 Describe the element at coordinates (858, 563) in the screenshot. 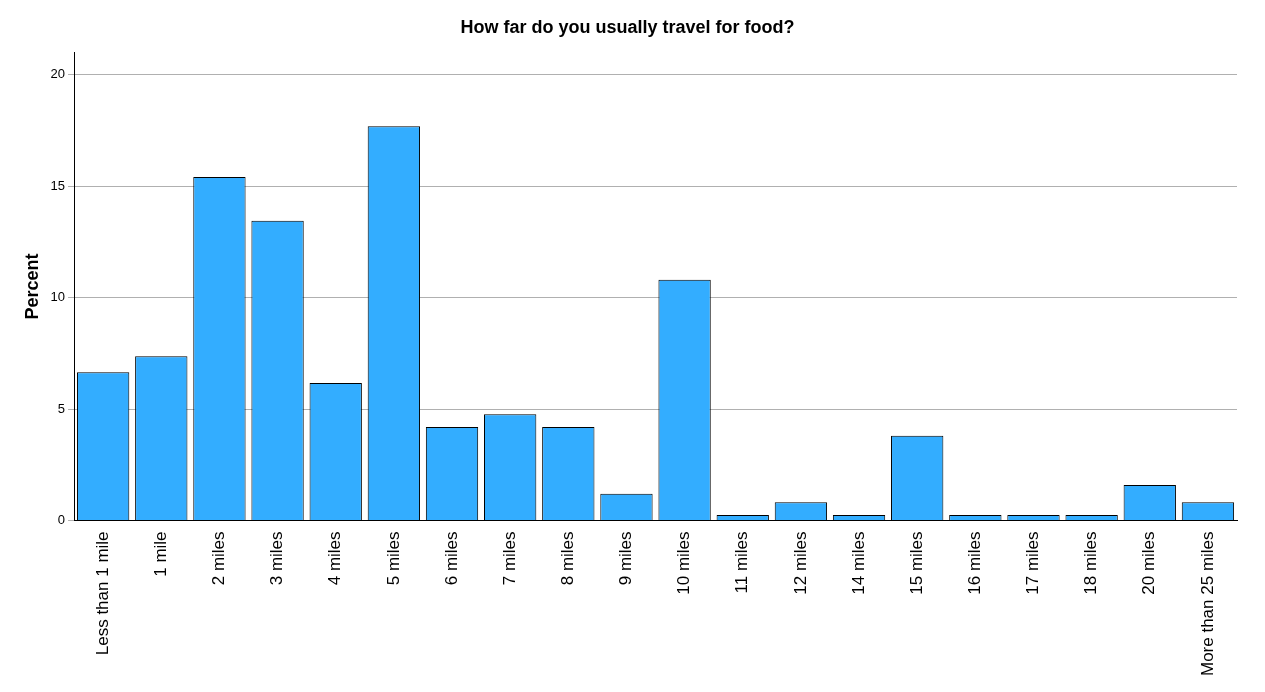

I see `x-tick-label: 14 miles` at that location.